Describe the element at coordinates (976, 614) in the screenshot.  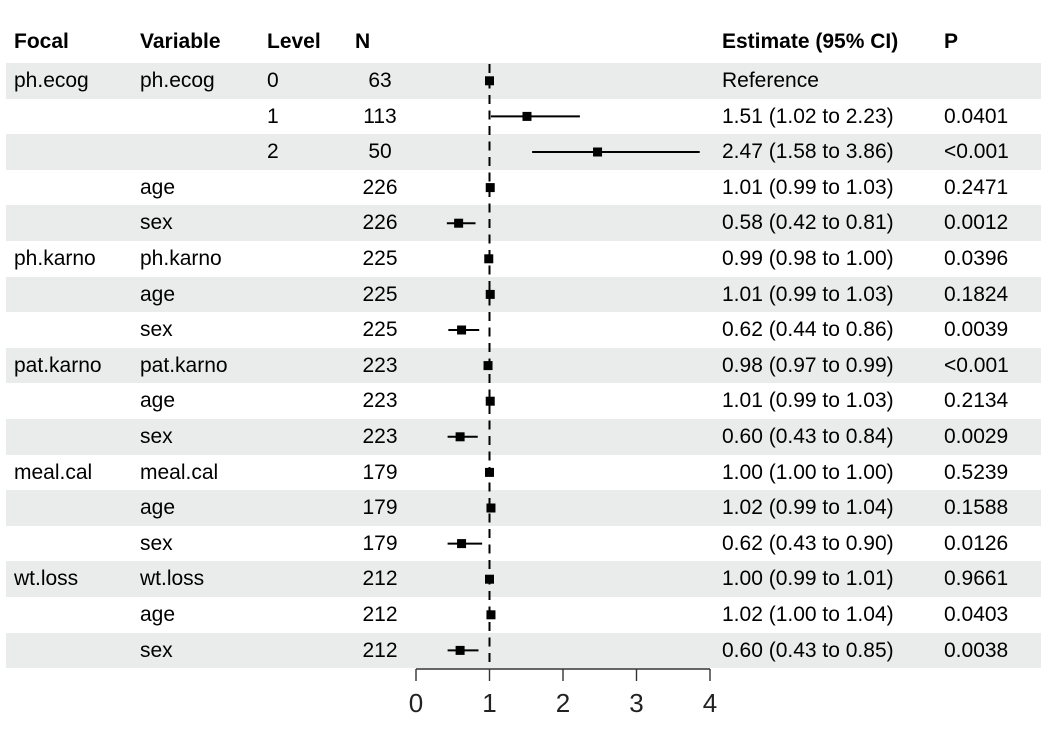
I see `cell-p: 0.0403` at that location.